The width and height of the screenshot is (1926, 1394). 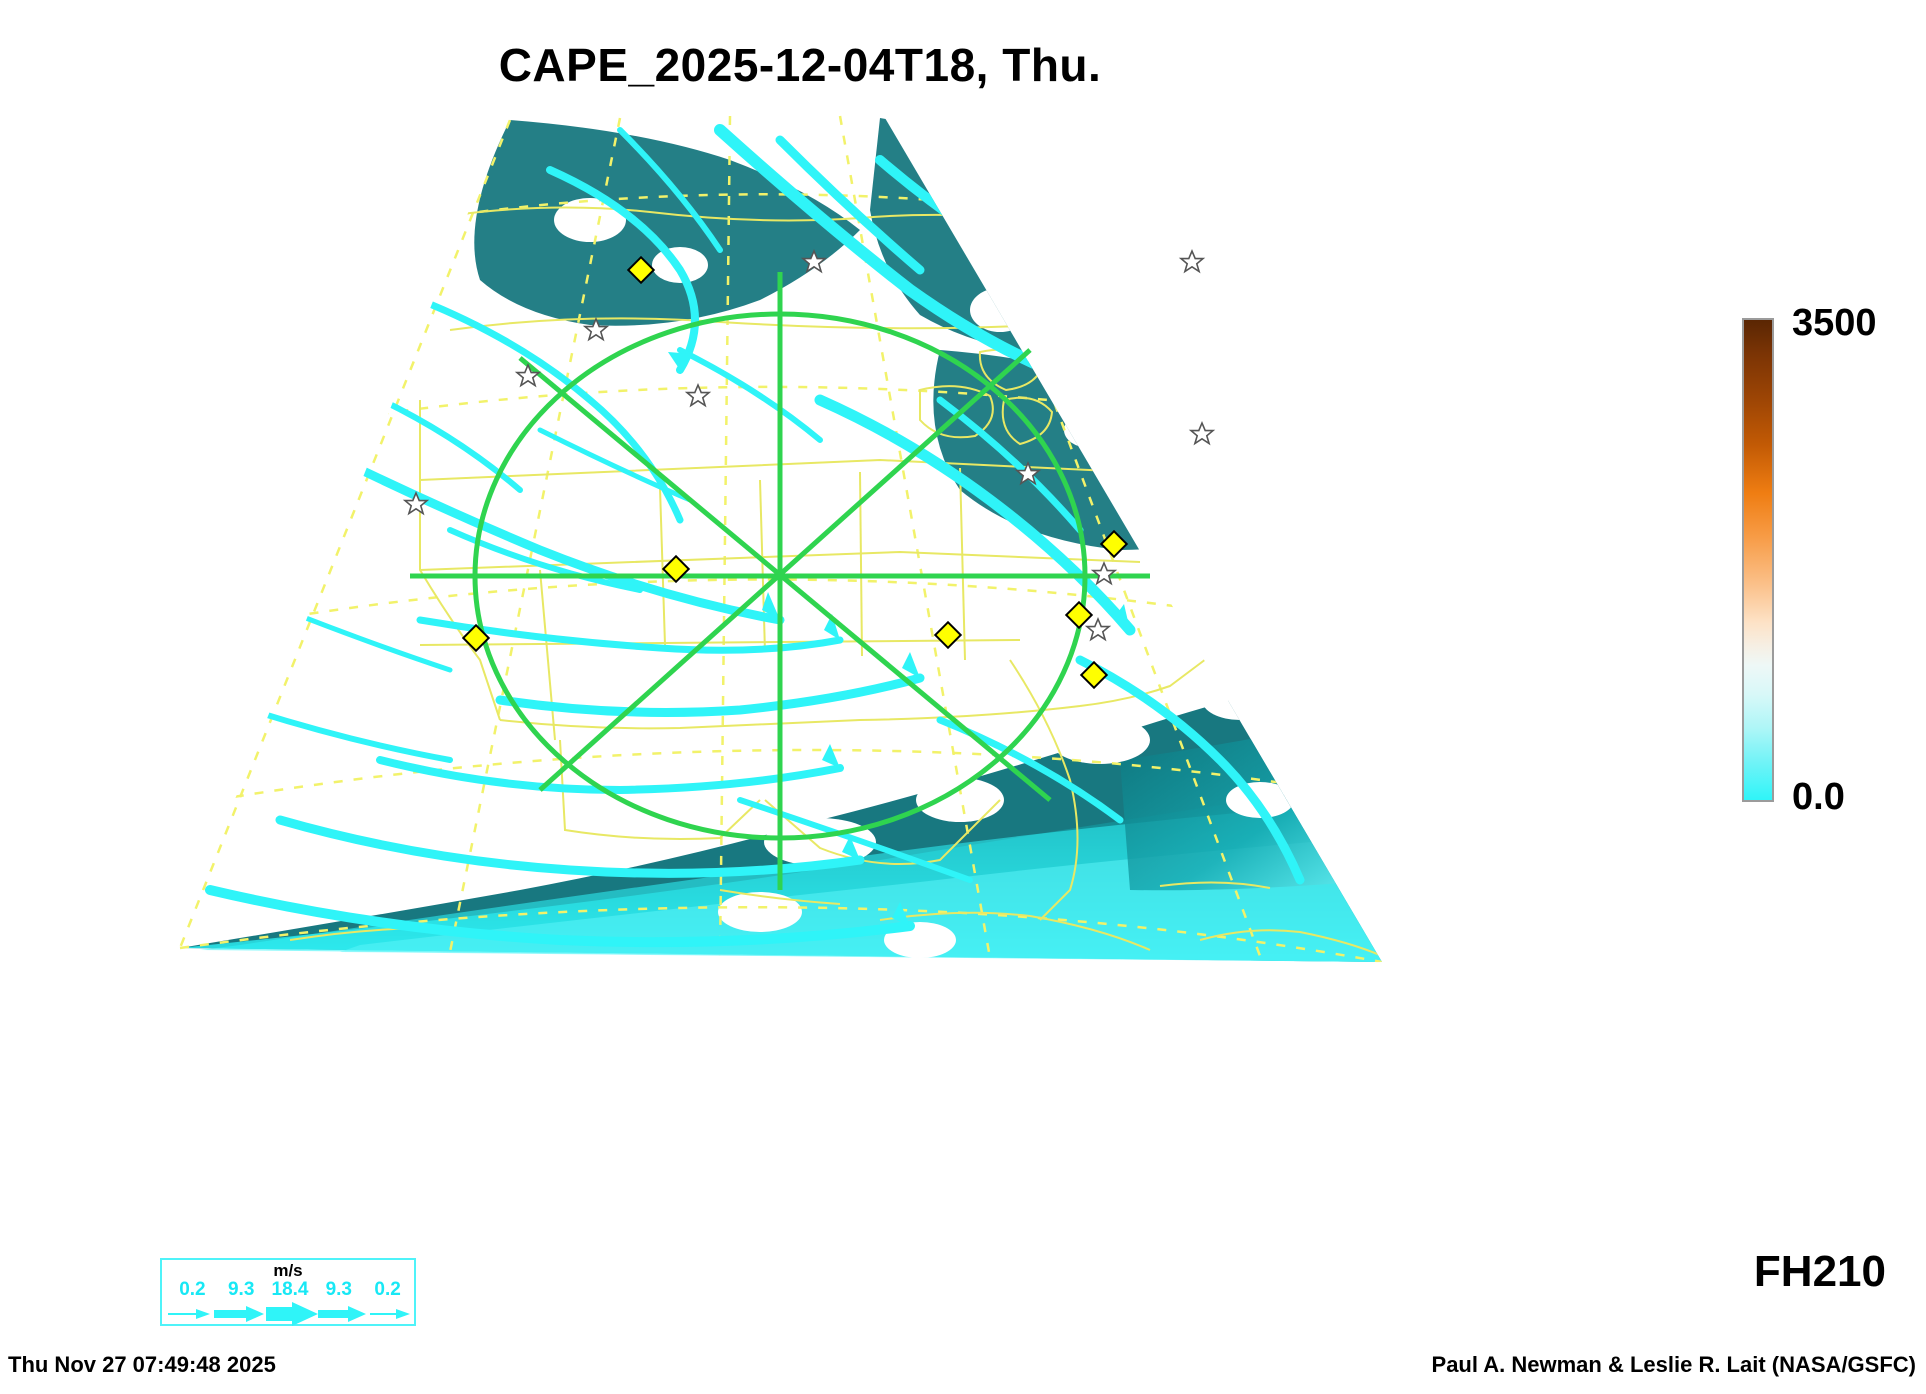 I want to click on colorbar: 3500 0.0, so click(x=1832, y=560).